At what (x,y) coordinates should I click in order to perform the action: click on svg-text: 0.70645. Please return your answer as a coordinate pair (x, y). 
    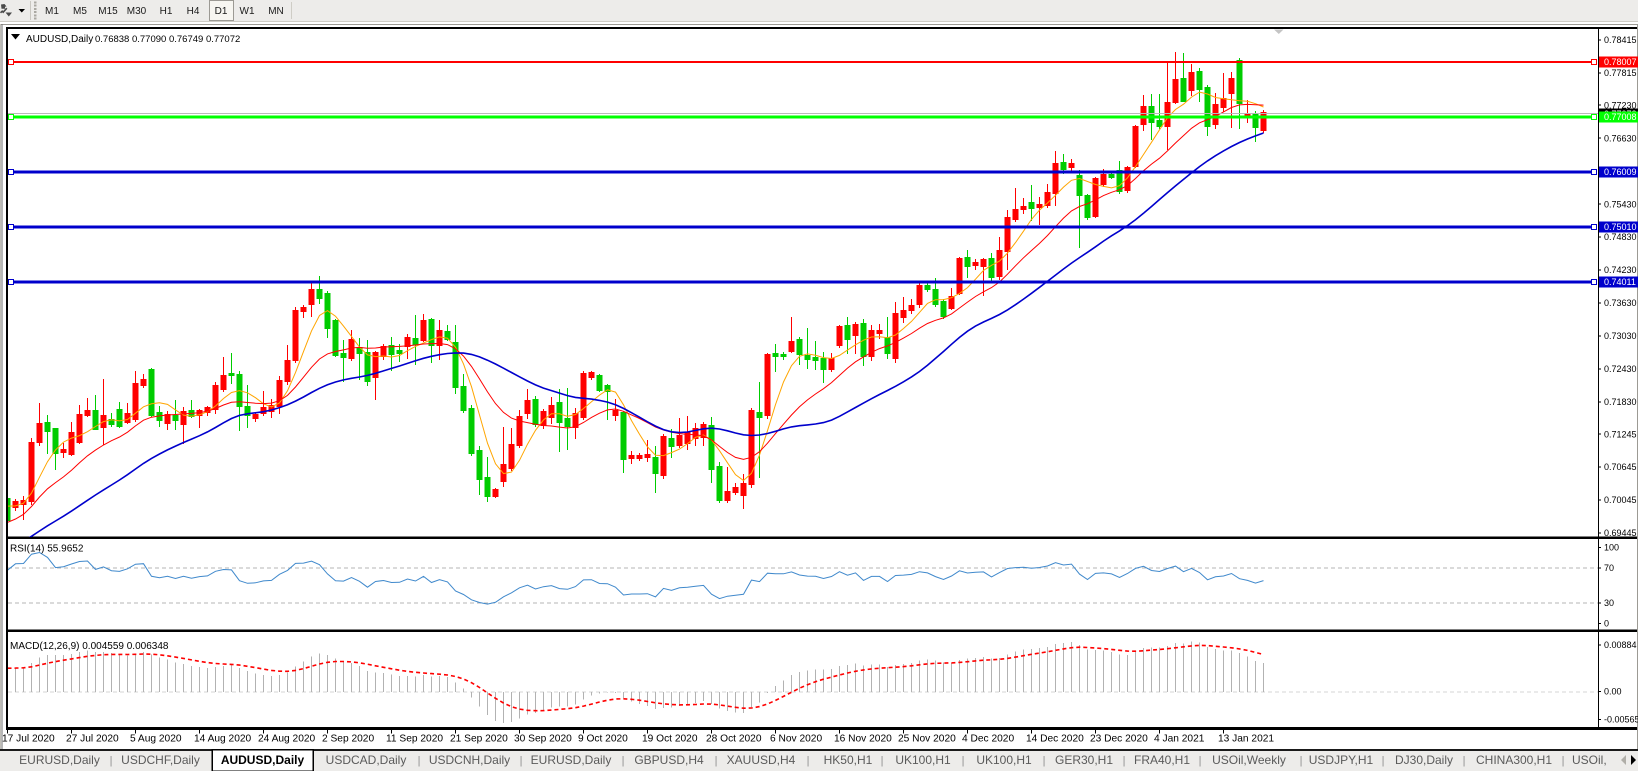
    Looking at the image, I should click on (1620, 467).